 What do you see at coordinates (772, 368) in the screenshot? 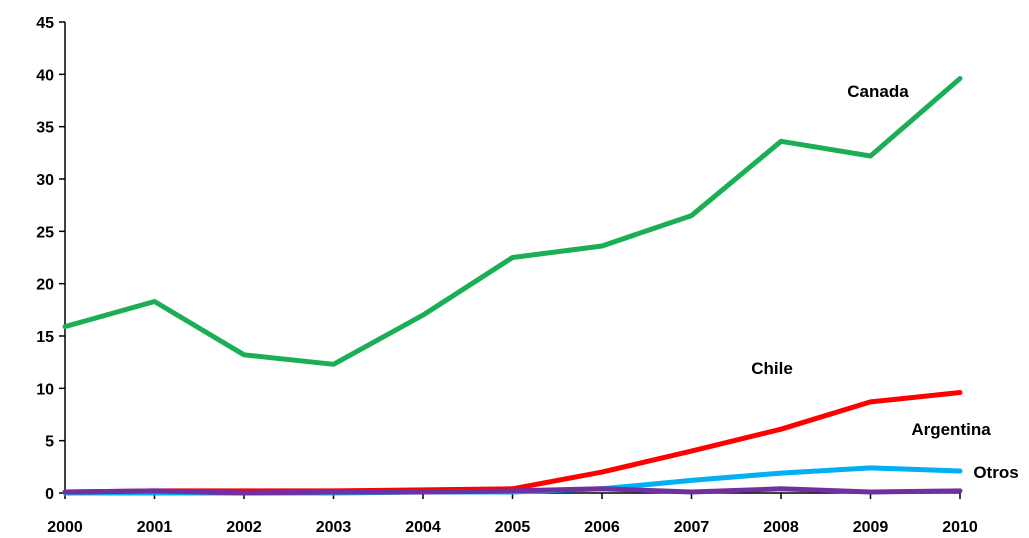
I see `series-label-chile: Chile` at bounding box center [772, 368].